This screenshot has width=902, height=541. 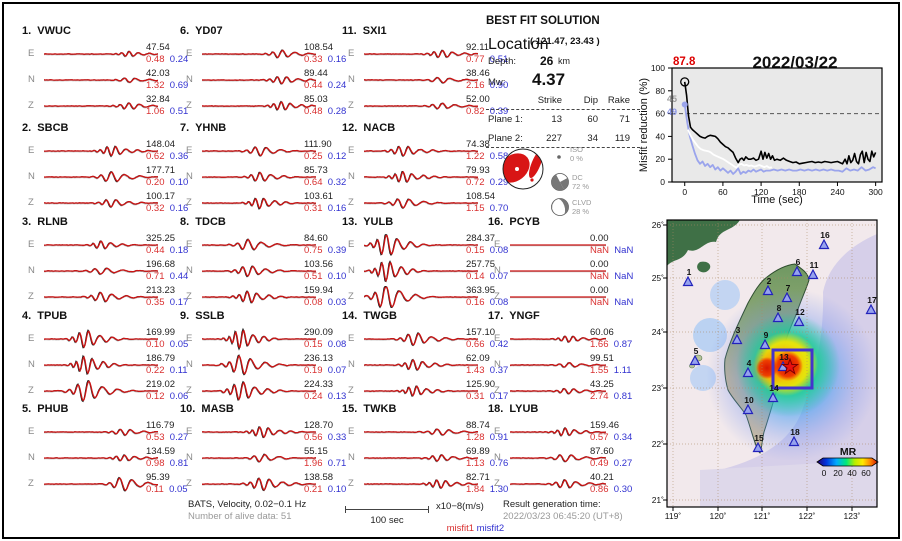 What do you see at coordinates (325, 438) in the screenshot?
I see `misfit-values: 0.56 0.33` at bounding box center [325, 438].